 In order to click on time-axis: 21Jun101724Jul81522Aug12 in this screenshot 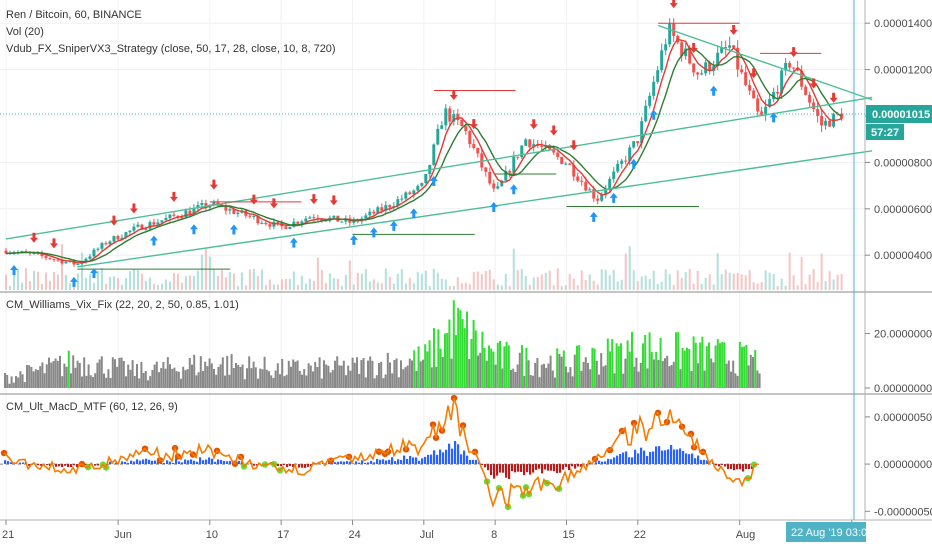, I will do `click(431, 530)`.